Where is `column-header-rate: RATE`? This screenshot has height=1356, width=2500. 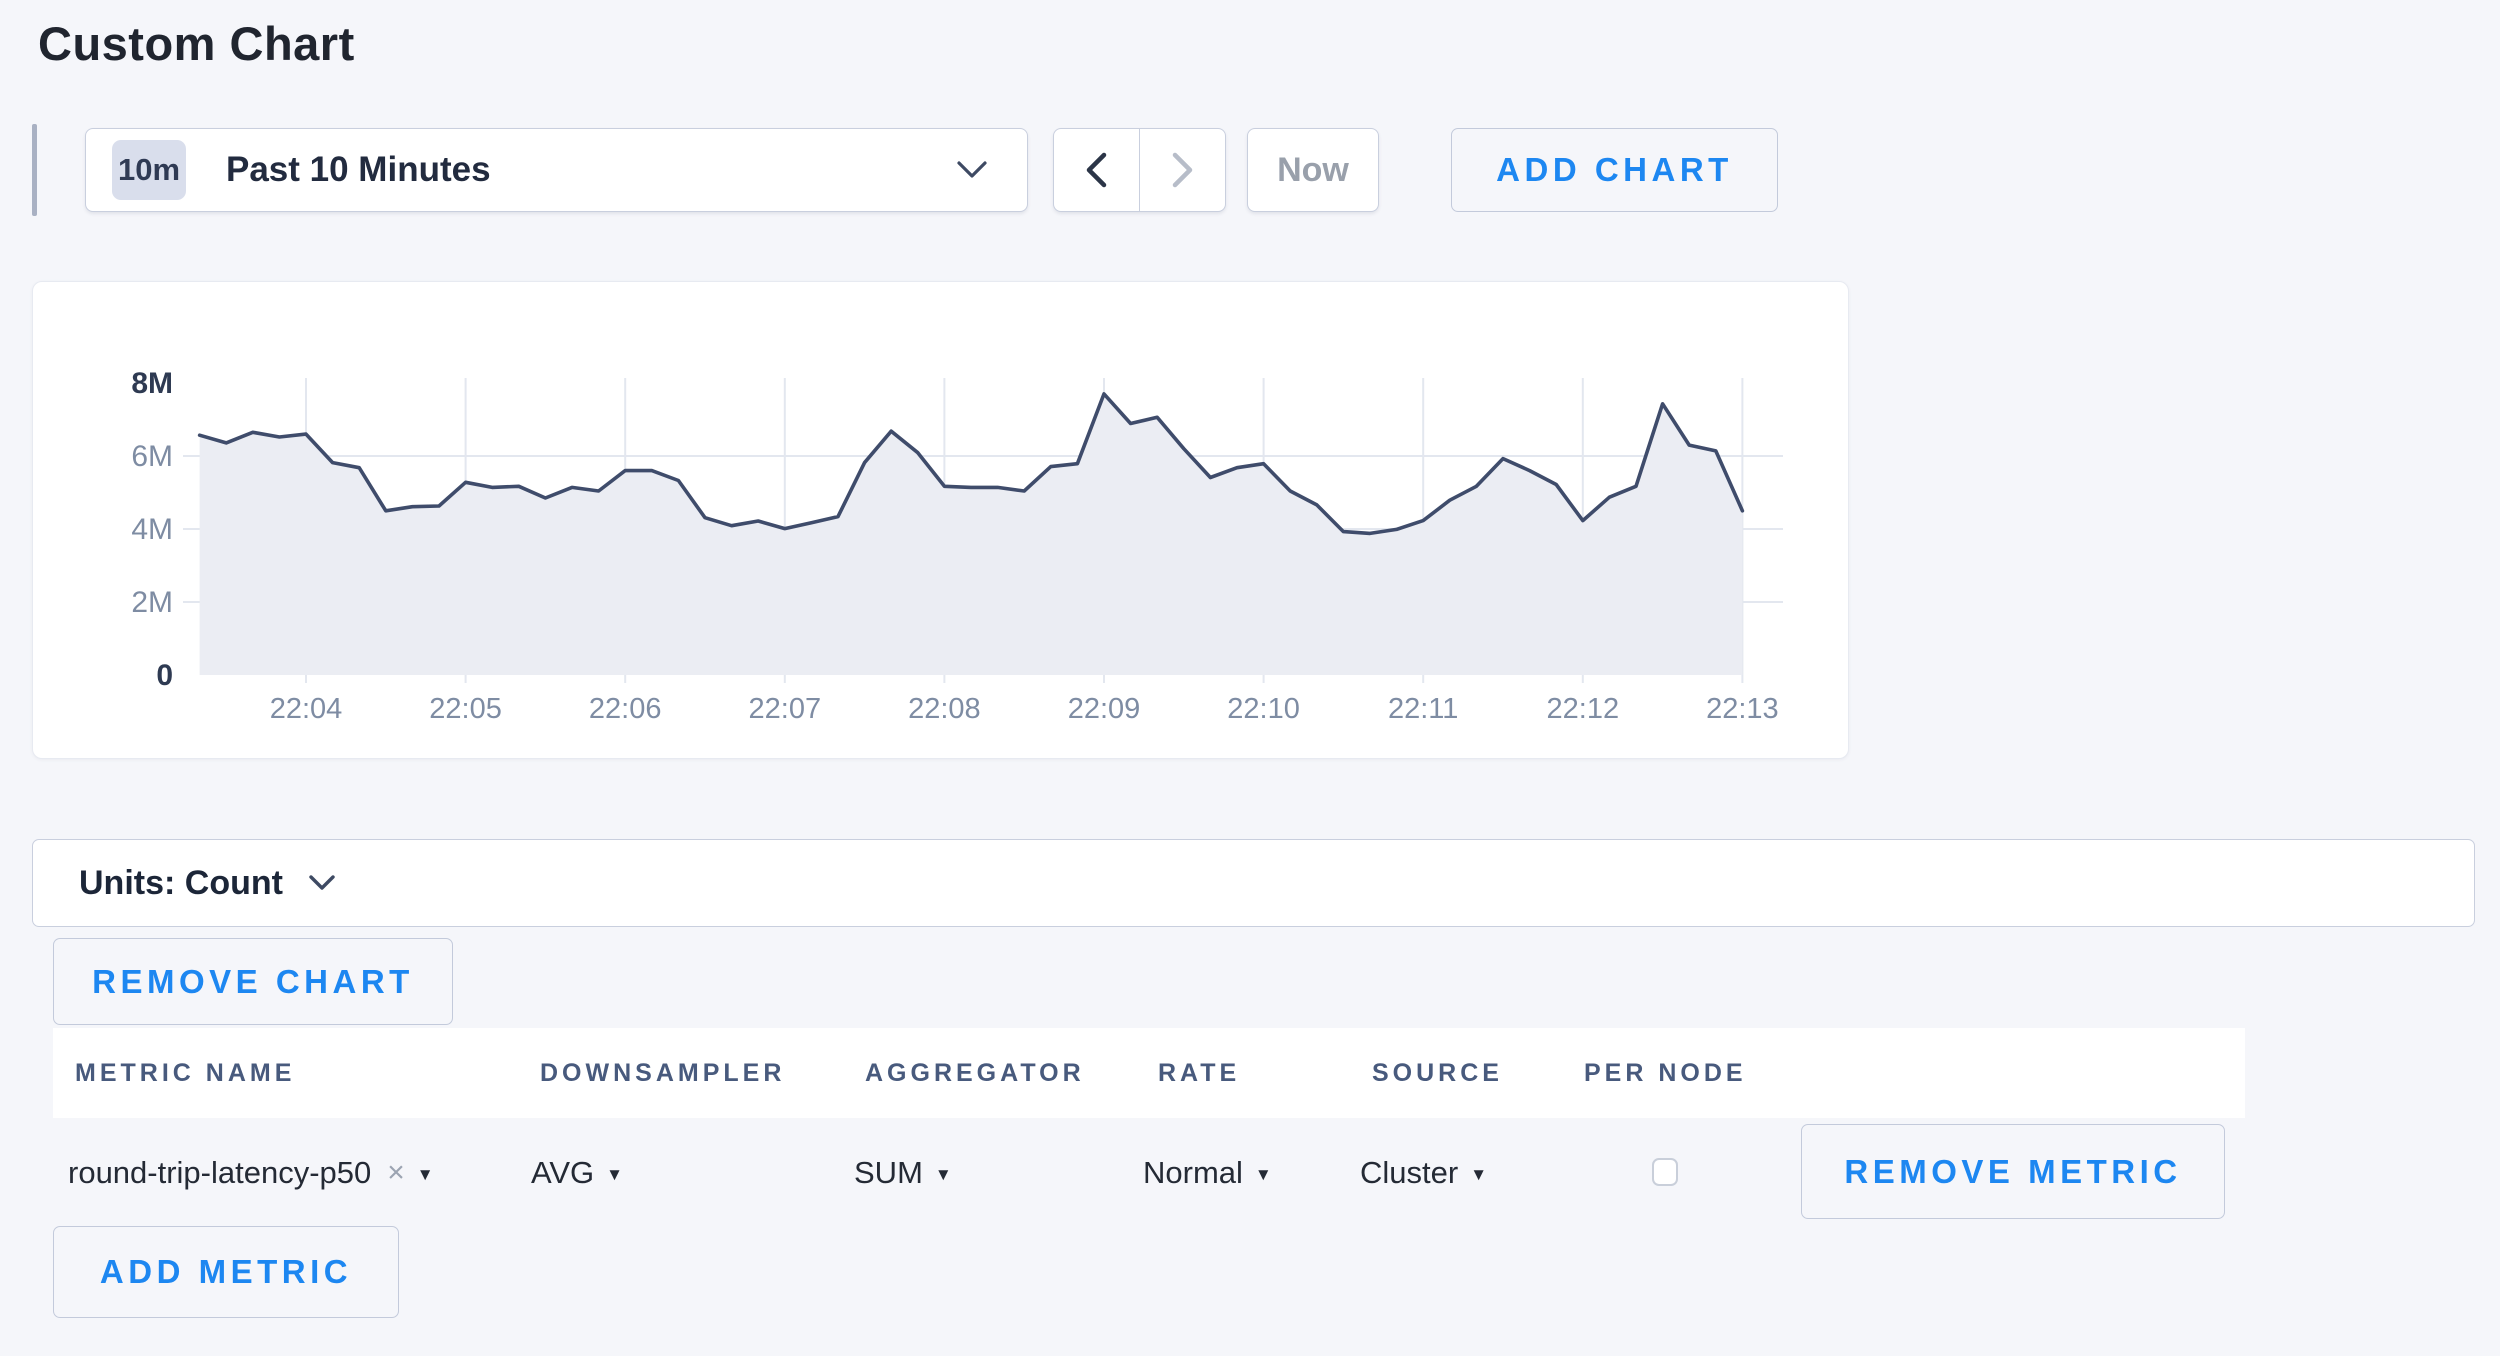 column-header-rate: RATE is located at coordinates (1199, 1072).